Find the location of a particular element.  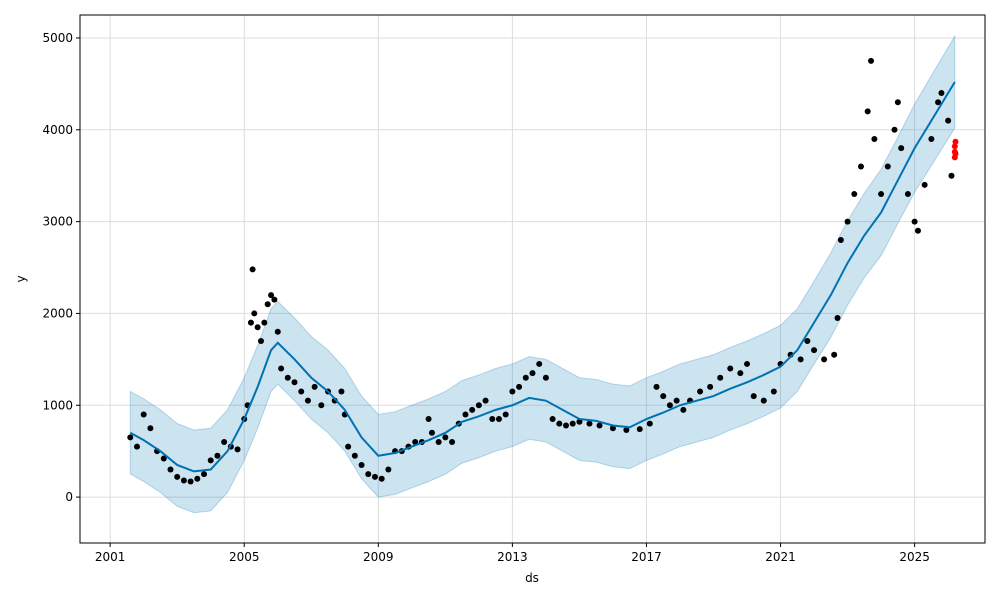

x-axis: 2001 2005 2009 2013 2017 2021 2025 is located at coordinates (512, 553).